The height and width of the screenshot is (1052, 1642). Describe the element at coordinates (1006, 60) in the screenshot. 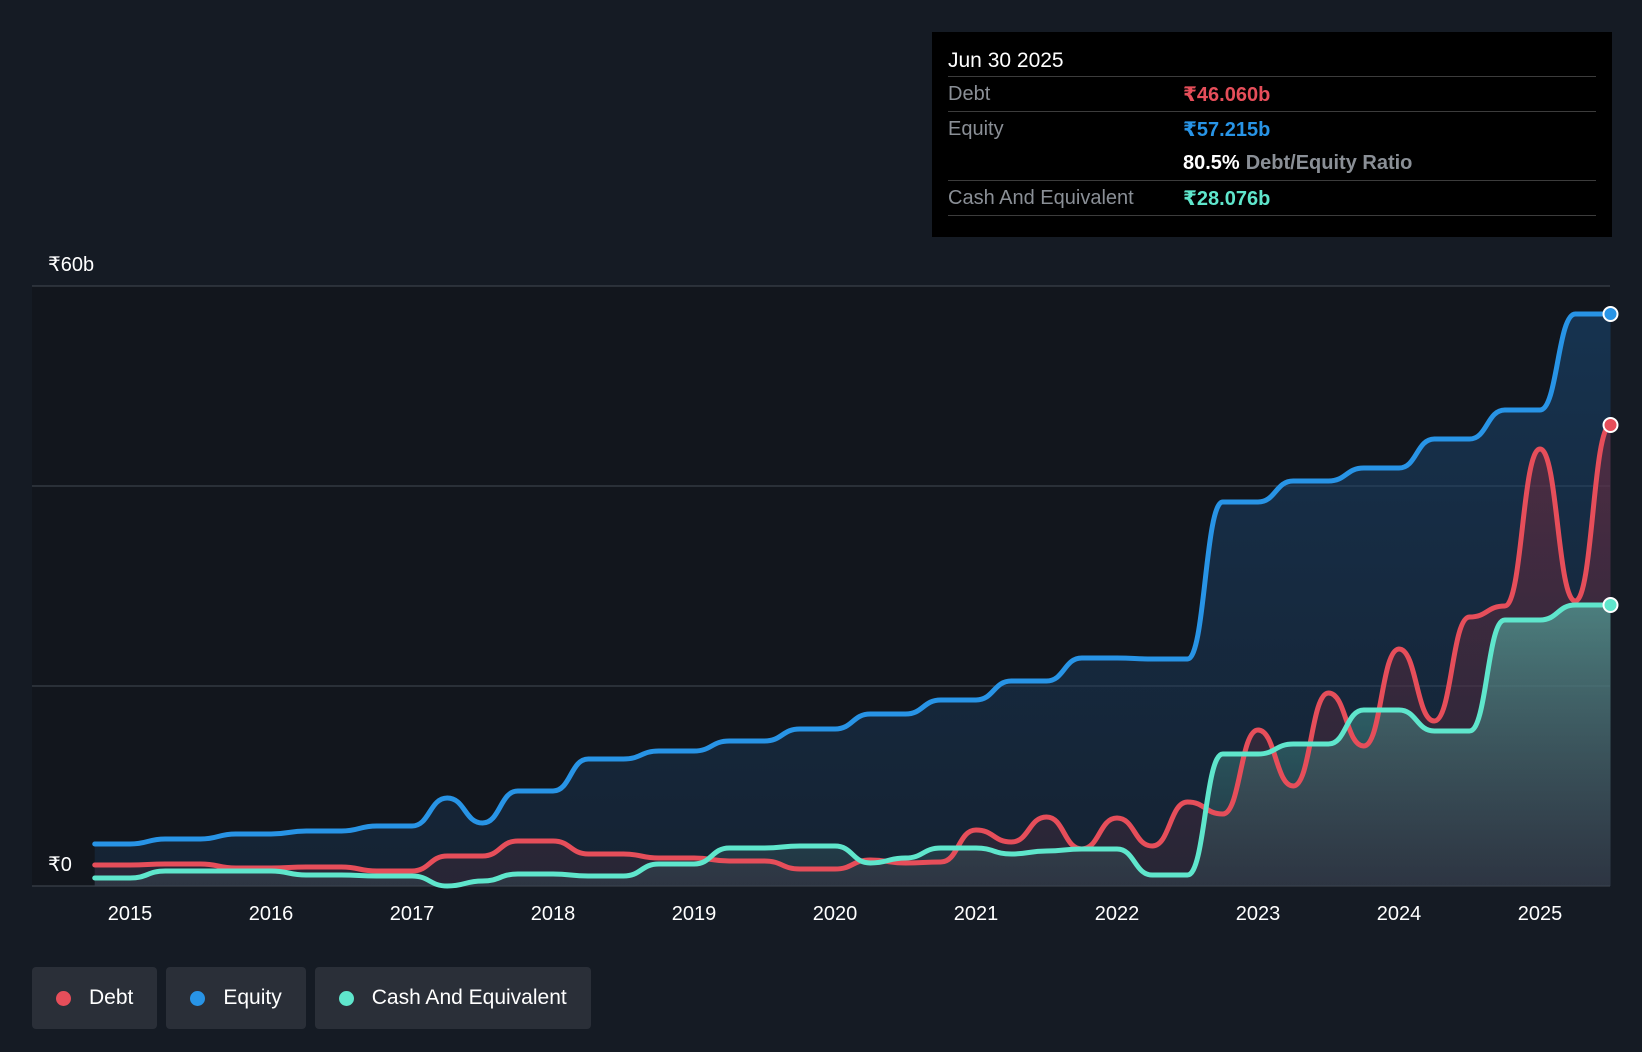

I see `tooltip-date: Jun 30 2025` at that location.